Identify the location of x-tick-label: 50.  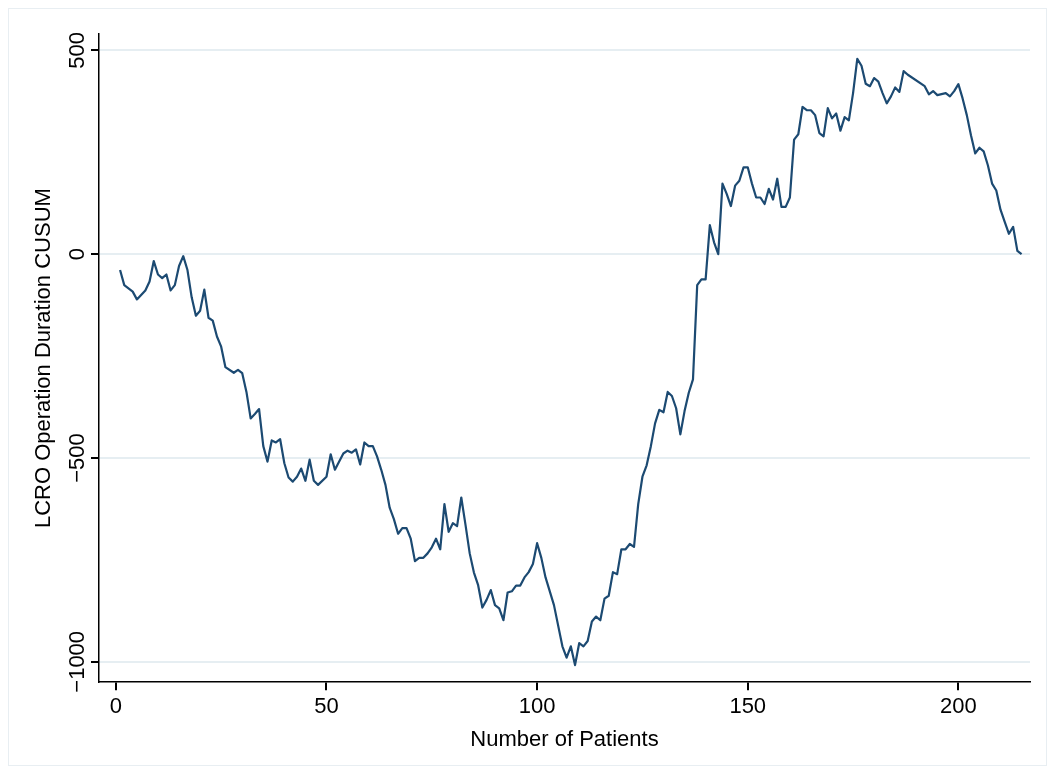
(326, 706).